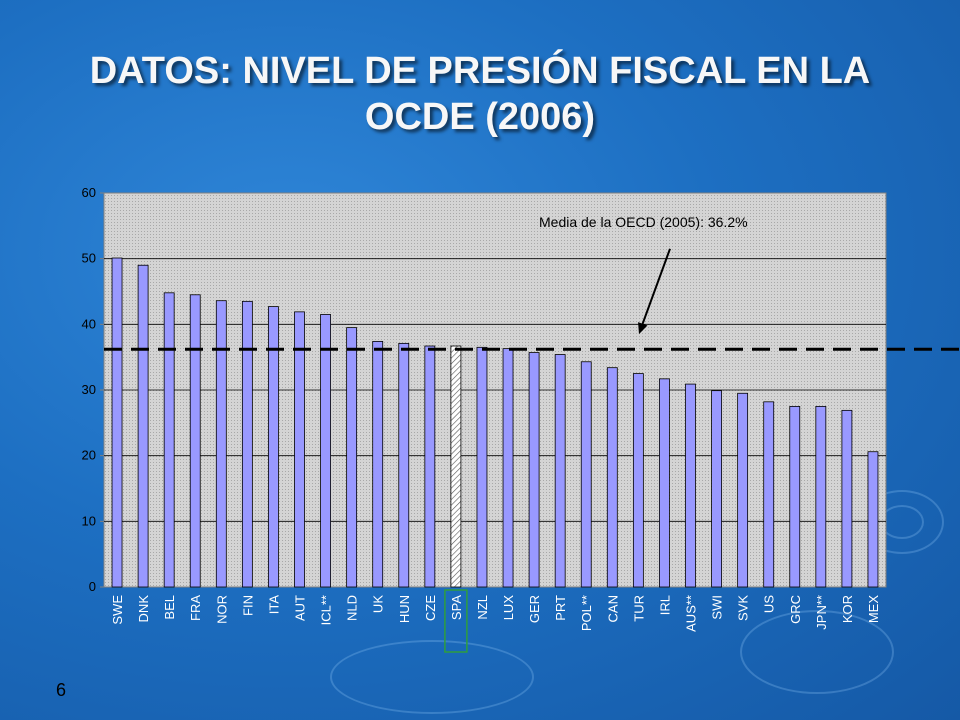  Describe the element at coordinates (247, 605) in the screenshot. I see `x-tick-label: FIN` at that location.